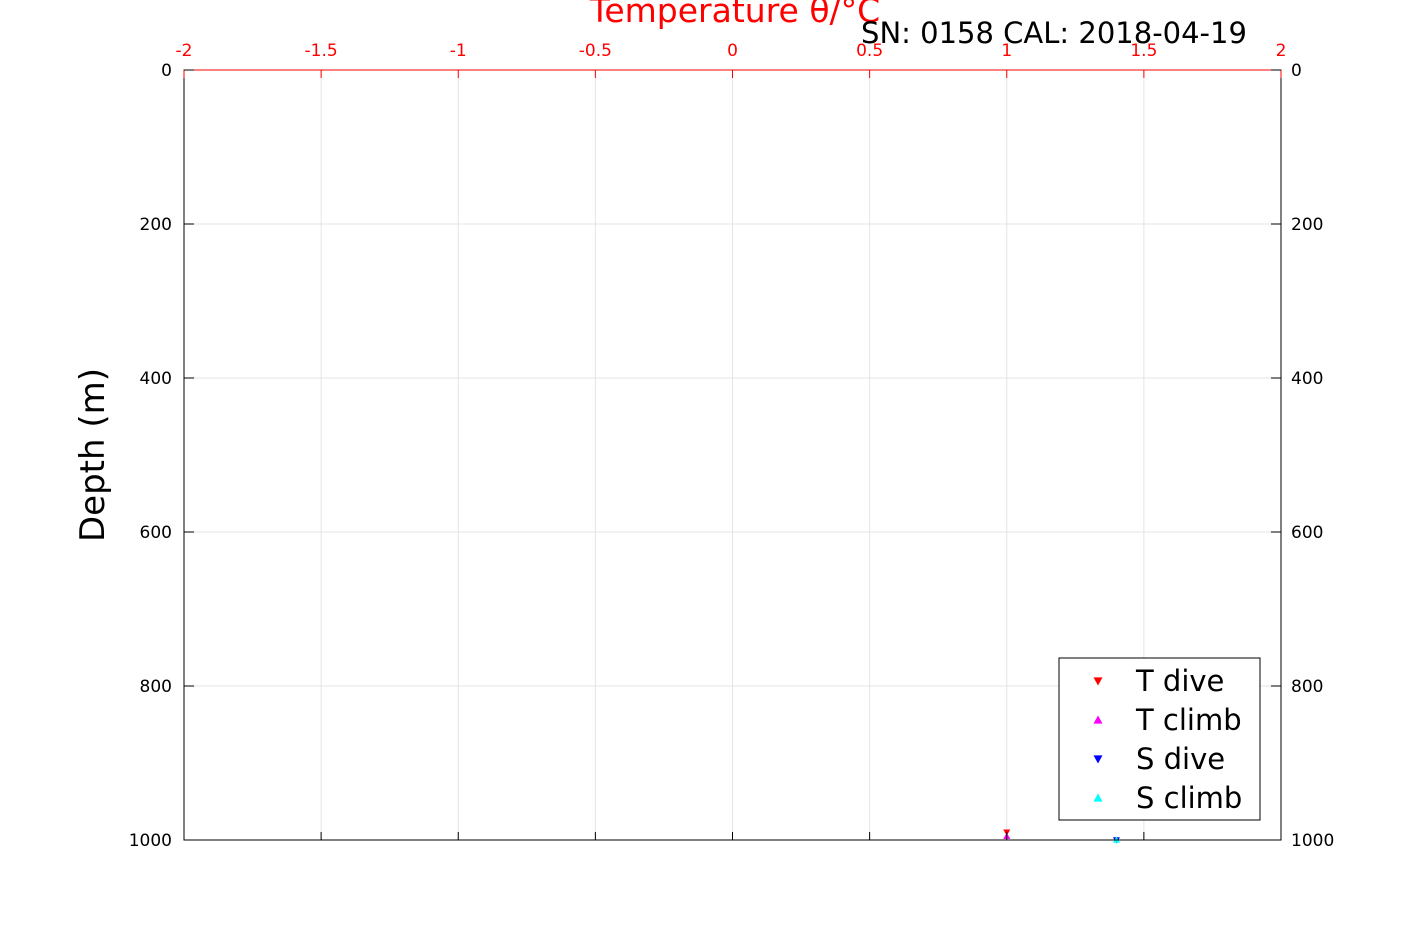  I want to click on x-tick-label: 2, so click(1281, 51).